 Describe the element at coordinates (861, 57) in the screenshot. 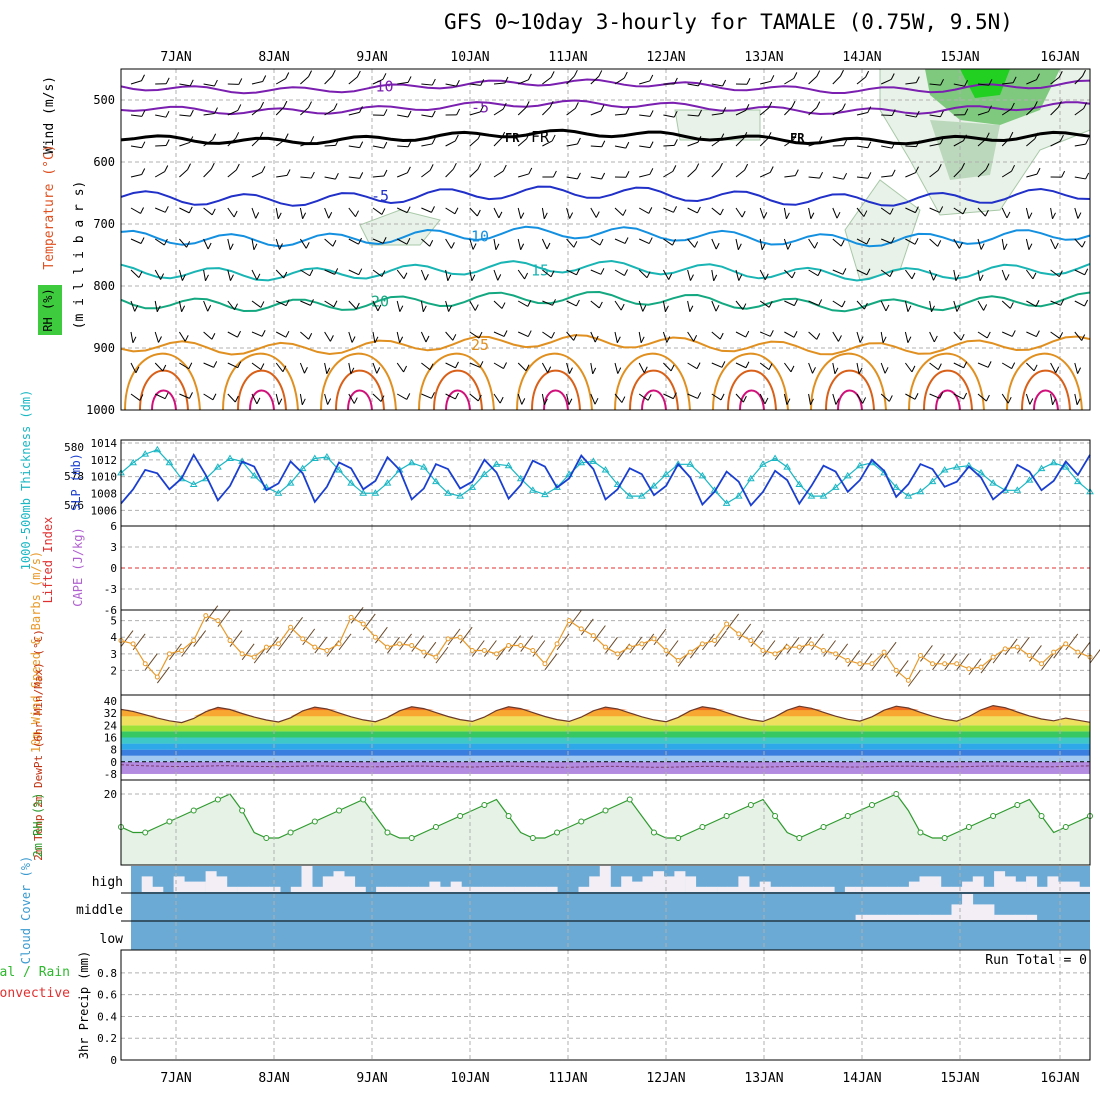

I see `day-label-top: 14JAN` at that location.